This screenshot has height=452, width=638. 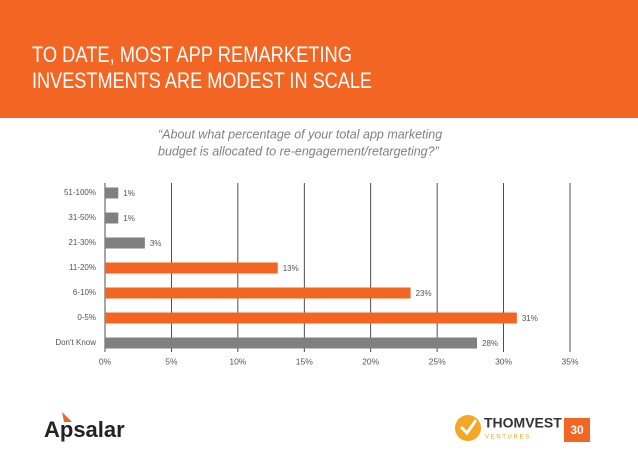 What do you see at coordinates (523, 423) in the screenshot?
I see `logo-text: THOMVEST` at bounding box center [523, 423].